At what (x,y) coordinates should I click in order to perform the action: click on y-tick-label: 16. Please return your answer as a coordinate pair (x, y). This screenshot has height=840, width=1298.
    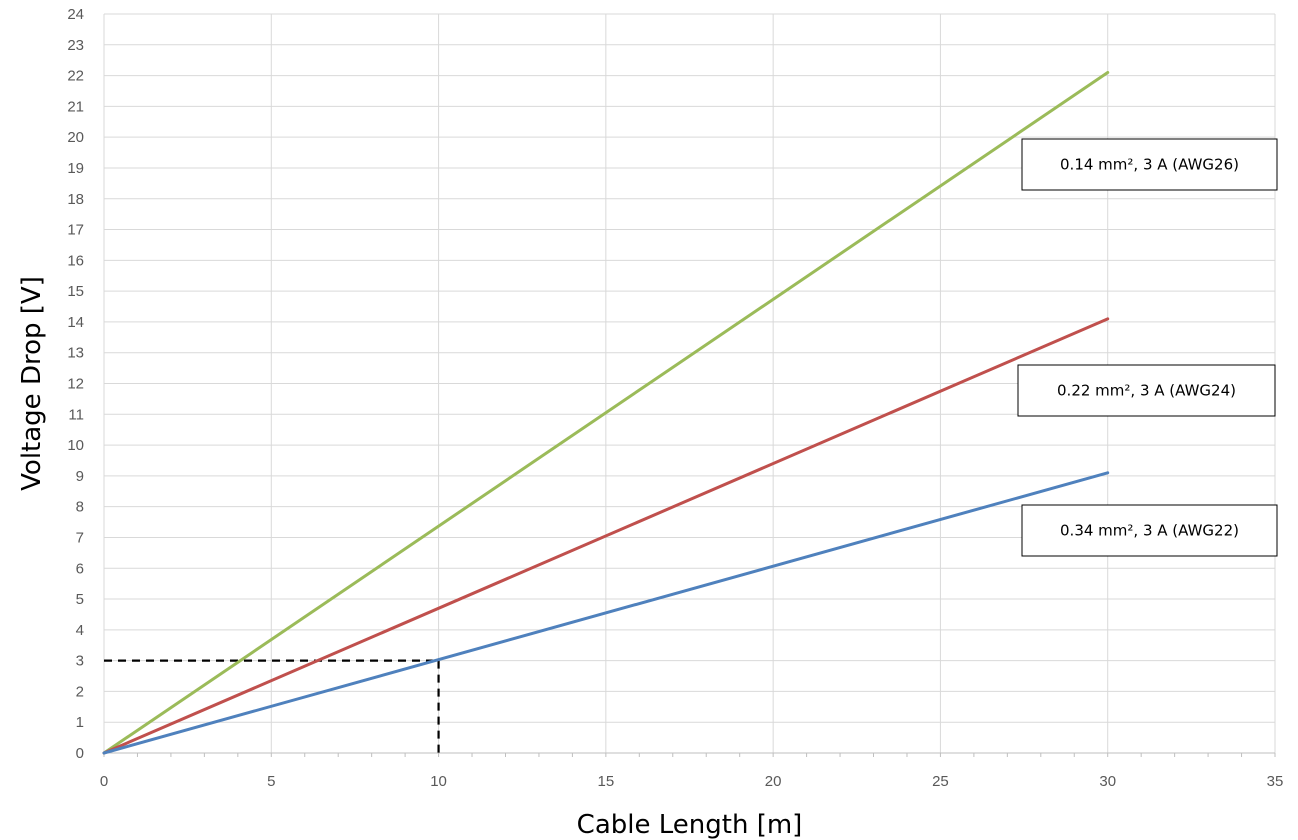
    Looking at the image, I should click on (75, 260).